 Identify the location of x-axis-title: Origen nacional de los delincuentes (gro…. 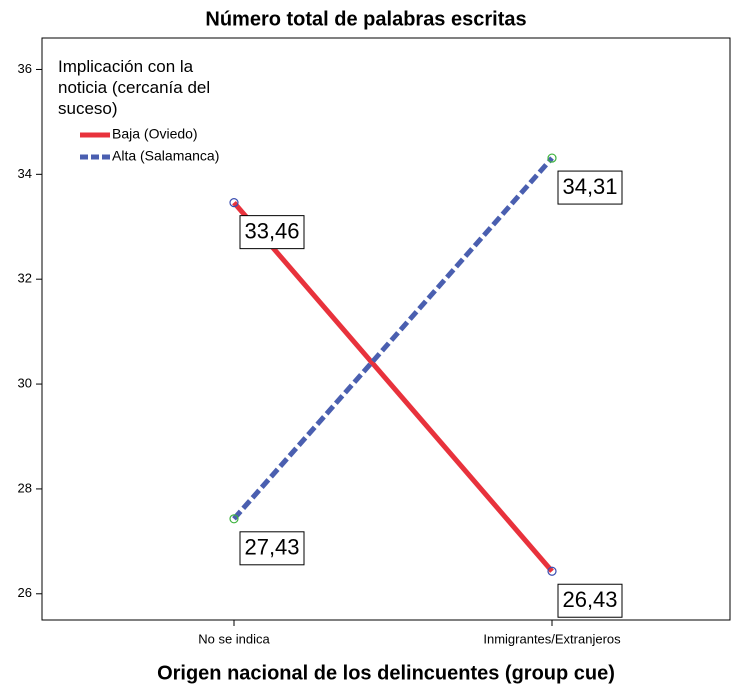
(386, 673).